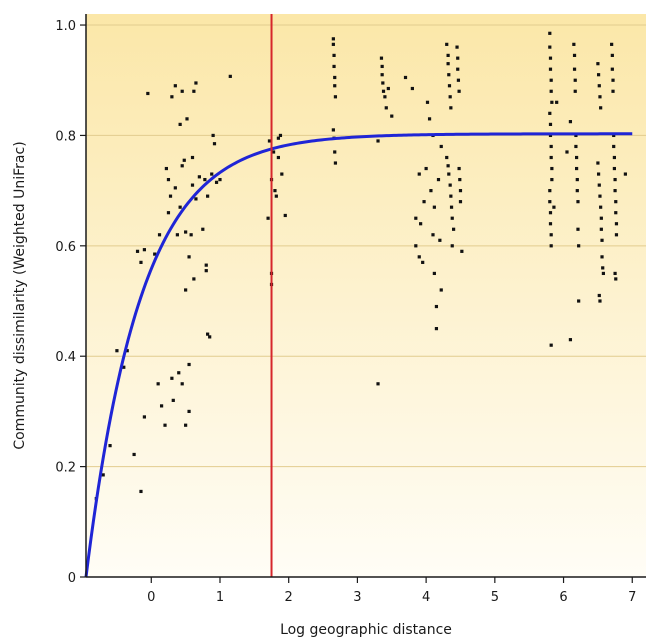 The height and width of the screenshot is (639, 650). Describe the element at coordinates (426, 597) in the screenshot. I see `x-tick-label: 4` at that location.